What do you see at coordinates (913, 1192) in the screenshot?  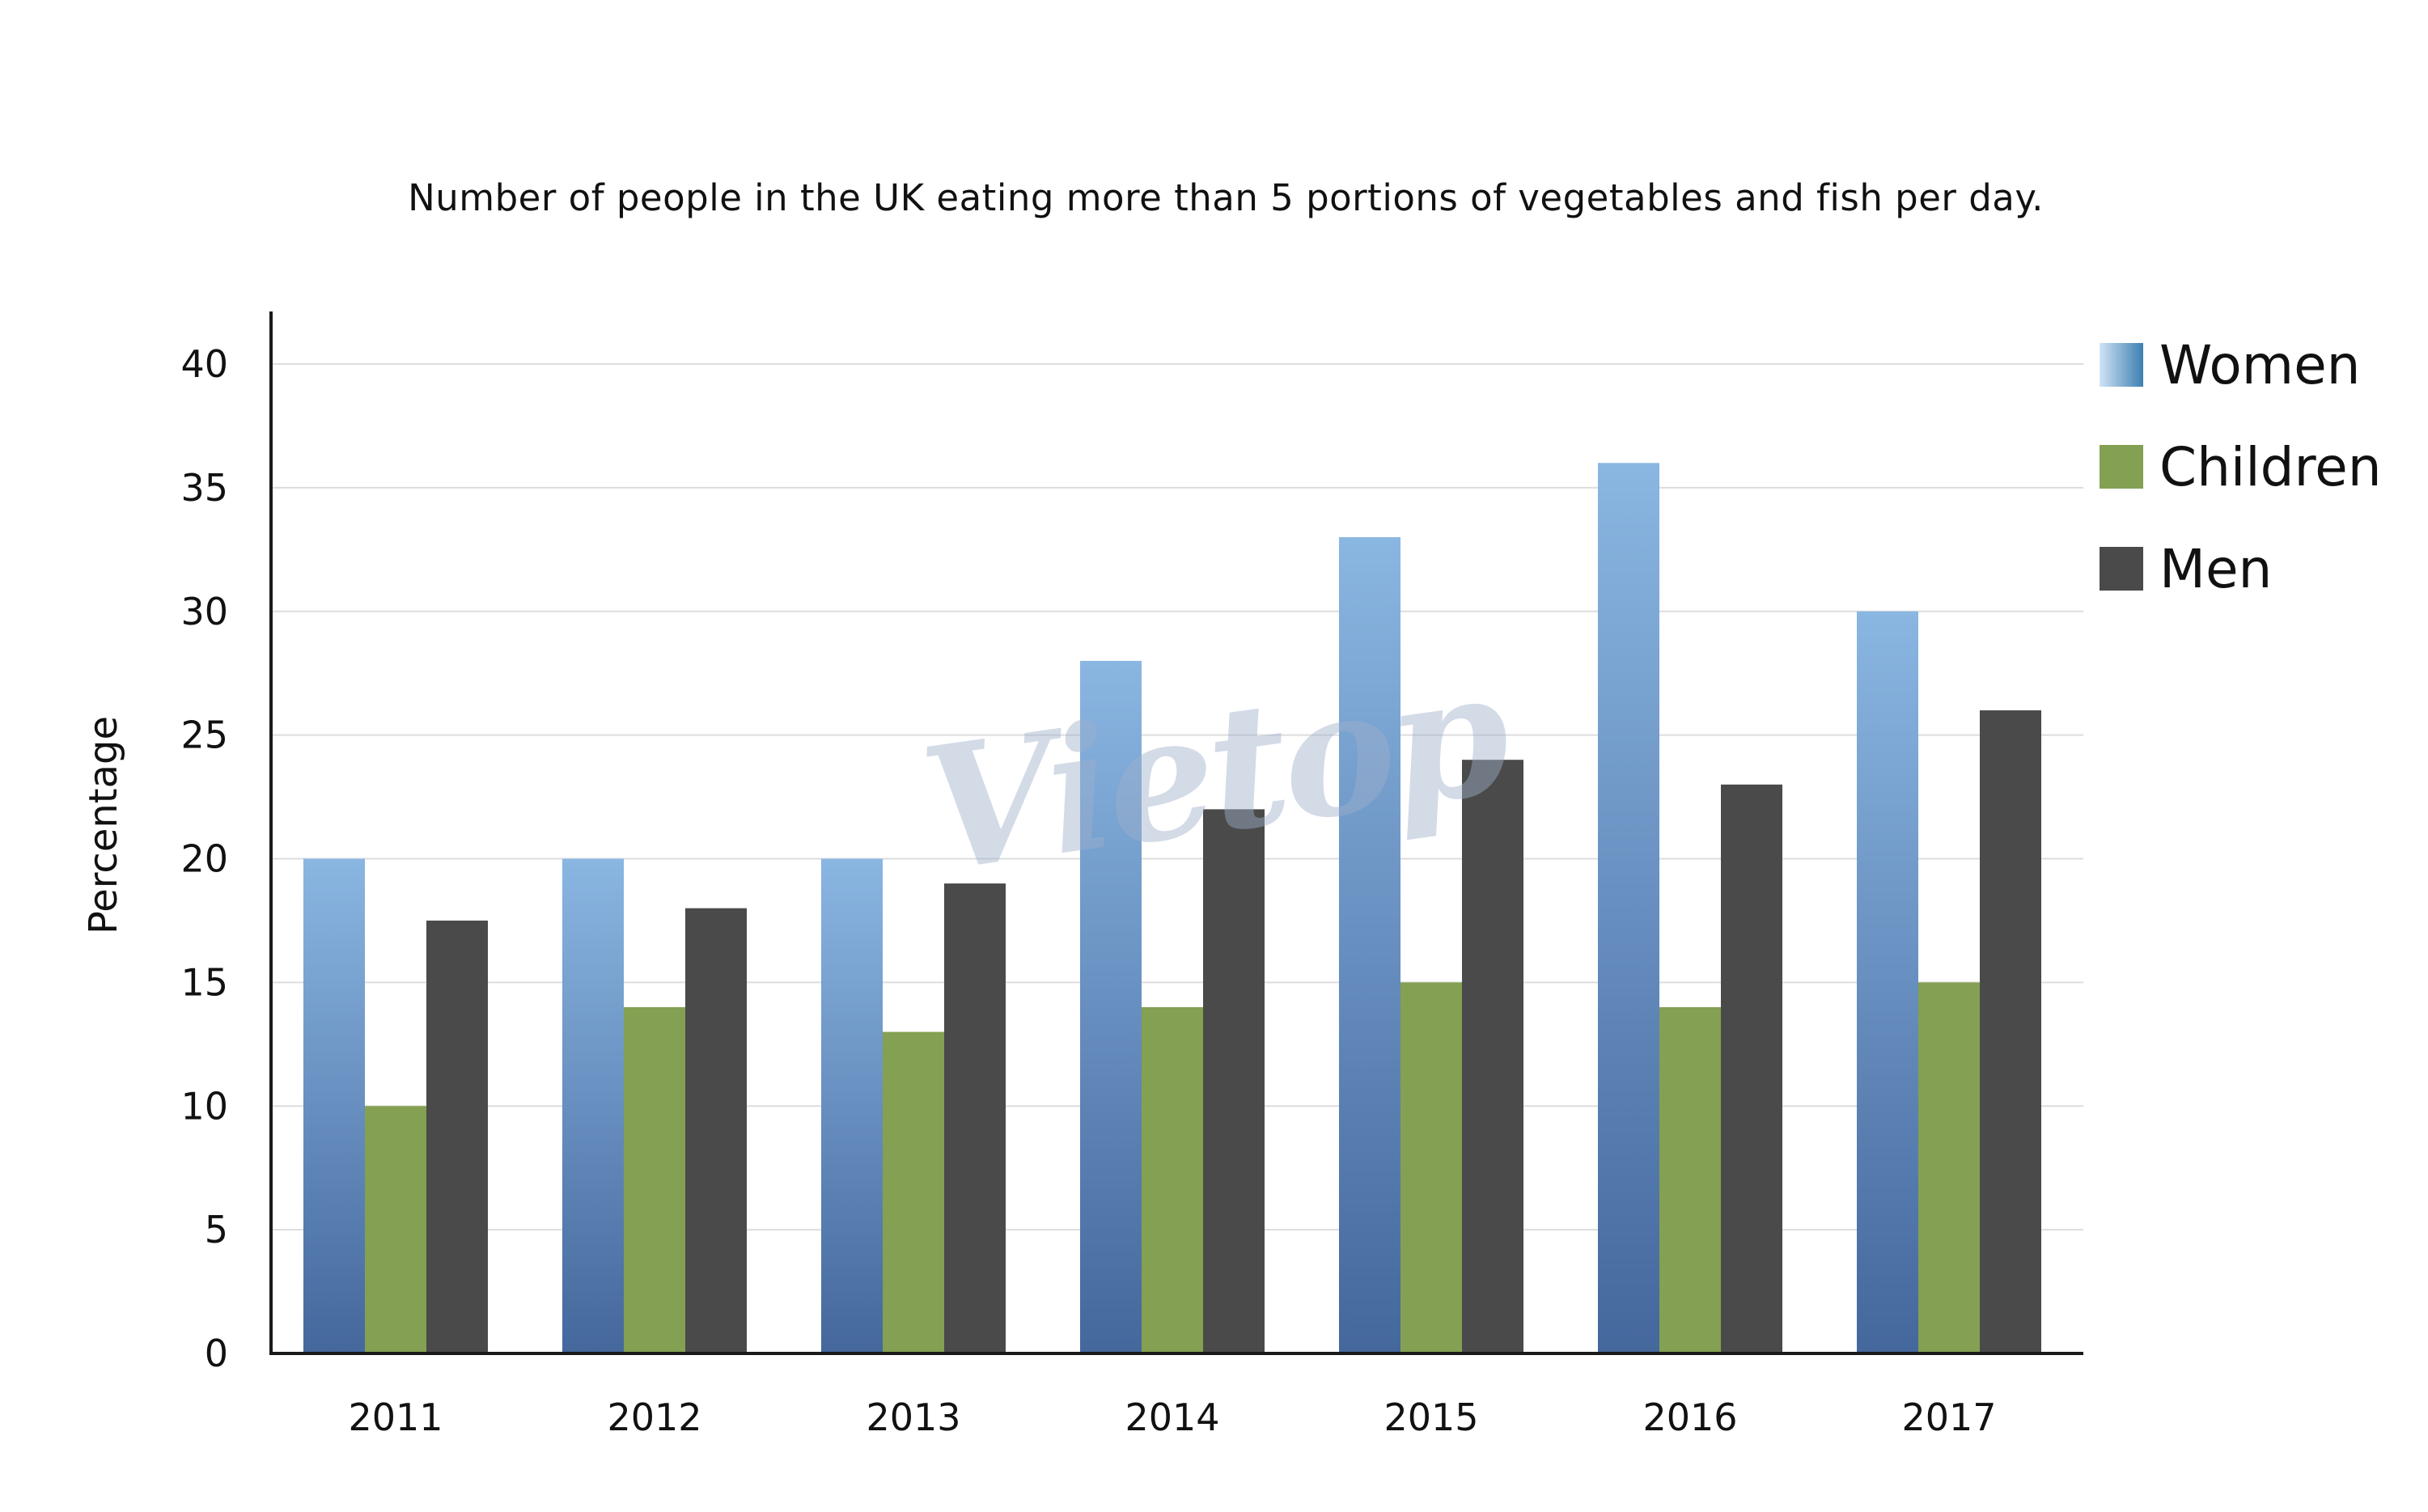 I see `bar-children-2013` at bounding box center [913, 1192].